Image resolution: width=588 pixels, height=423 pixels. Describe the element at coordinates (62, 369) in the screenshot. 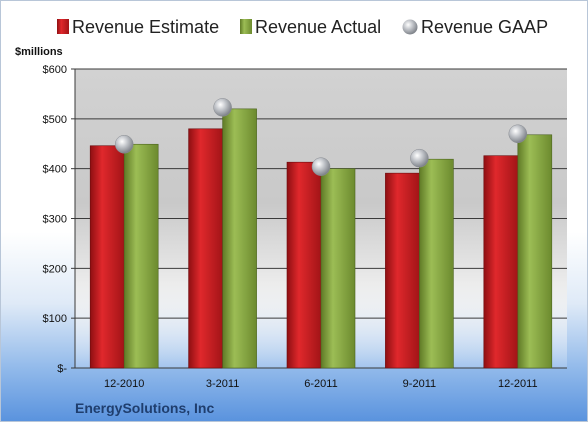

I see `y-tick-label: $-` at that location.